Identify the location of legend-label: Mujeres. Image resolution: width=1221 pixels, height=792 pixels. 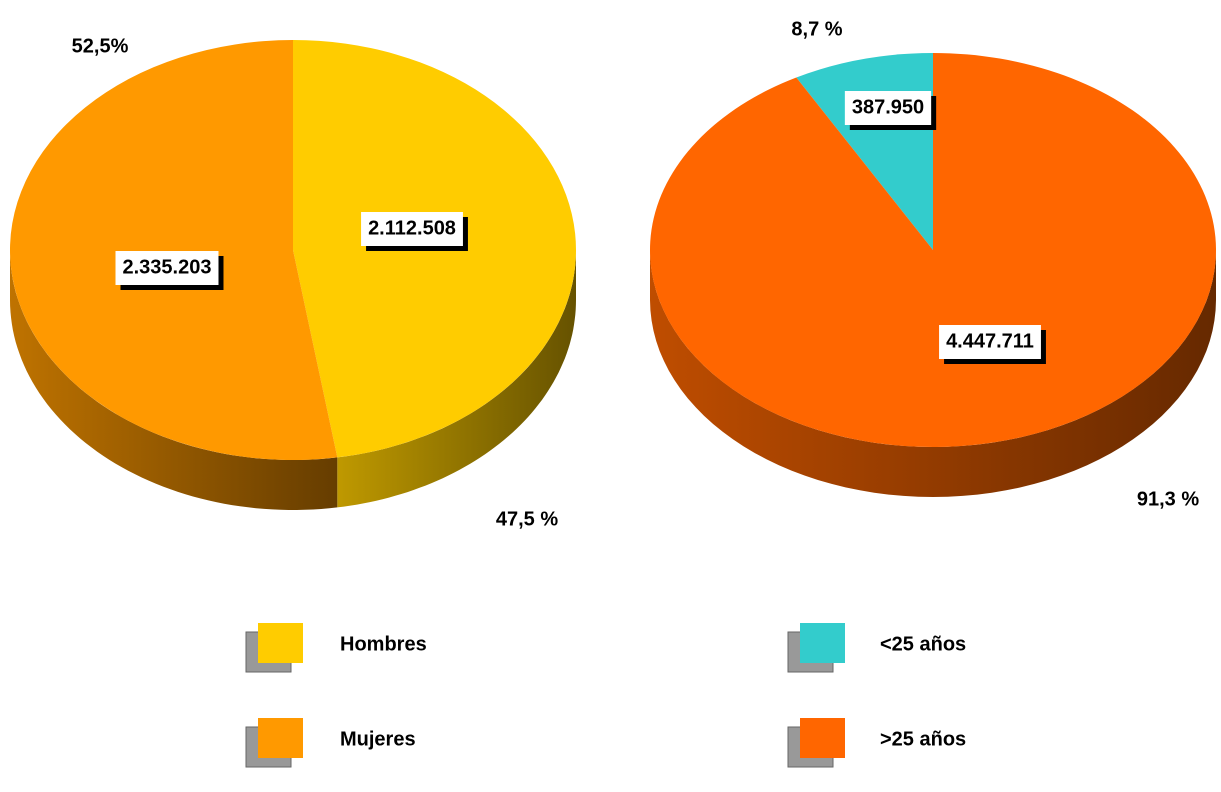
(378, 739).